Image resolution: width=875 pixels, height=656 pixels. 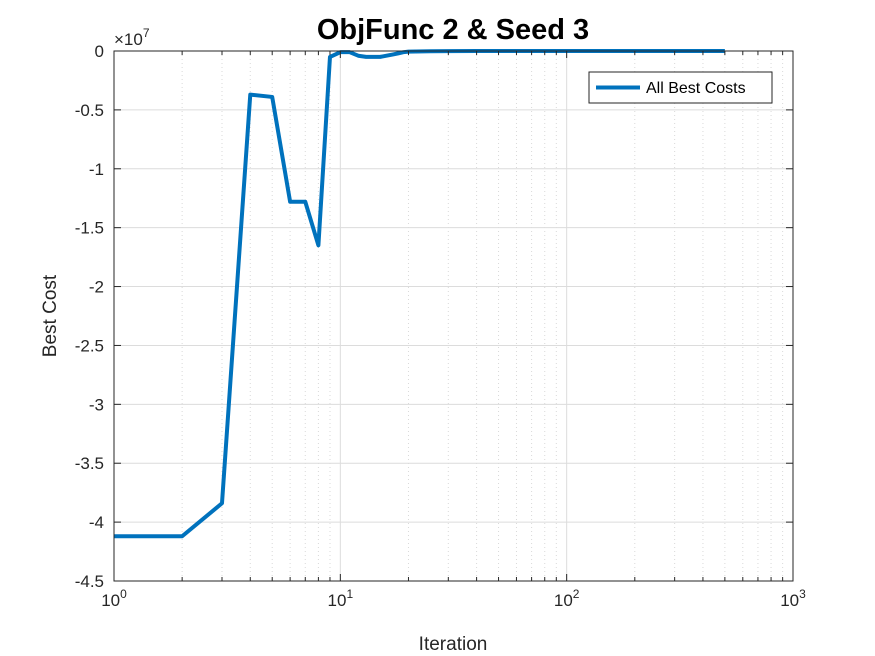 I want to click on x-axis-label: Iteration, so click(x=453, y=644).